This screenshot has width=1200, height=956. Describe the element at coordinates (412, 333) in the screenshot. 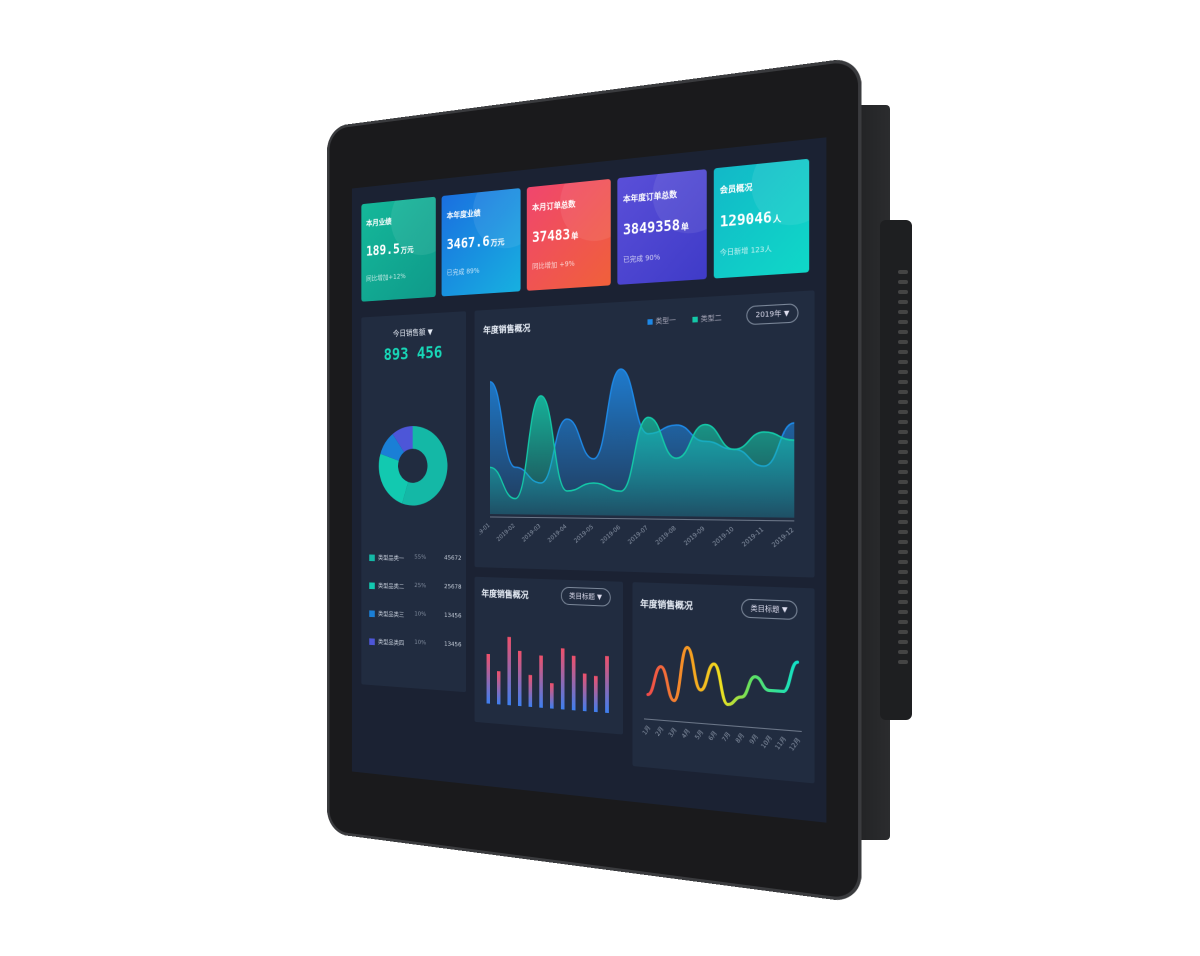

I see `today-sales-dropdown: 今日销售额 ▼` at that location.